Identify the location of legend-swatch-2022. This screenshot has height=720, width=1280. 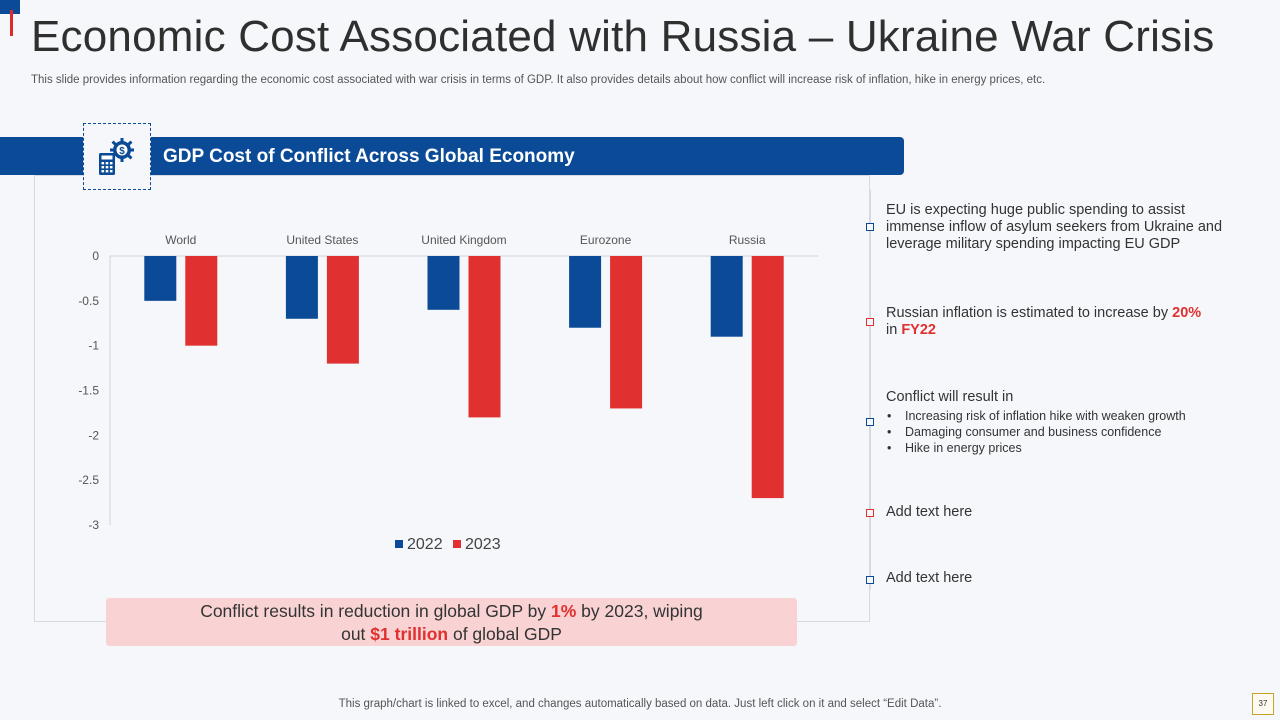
(399, 544).